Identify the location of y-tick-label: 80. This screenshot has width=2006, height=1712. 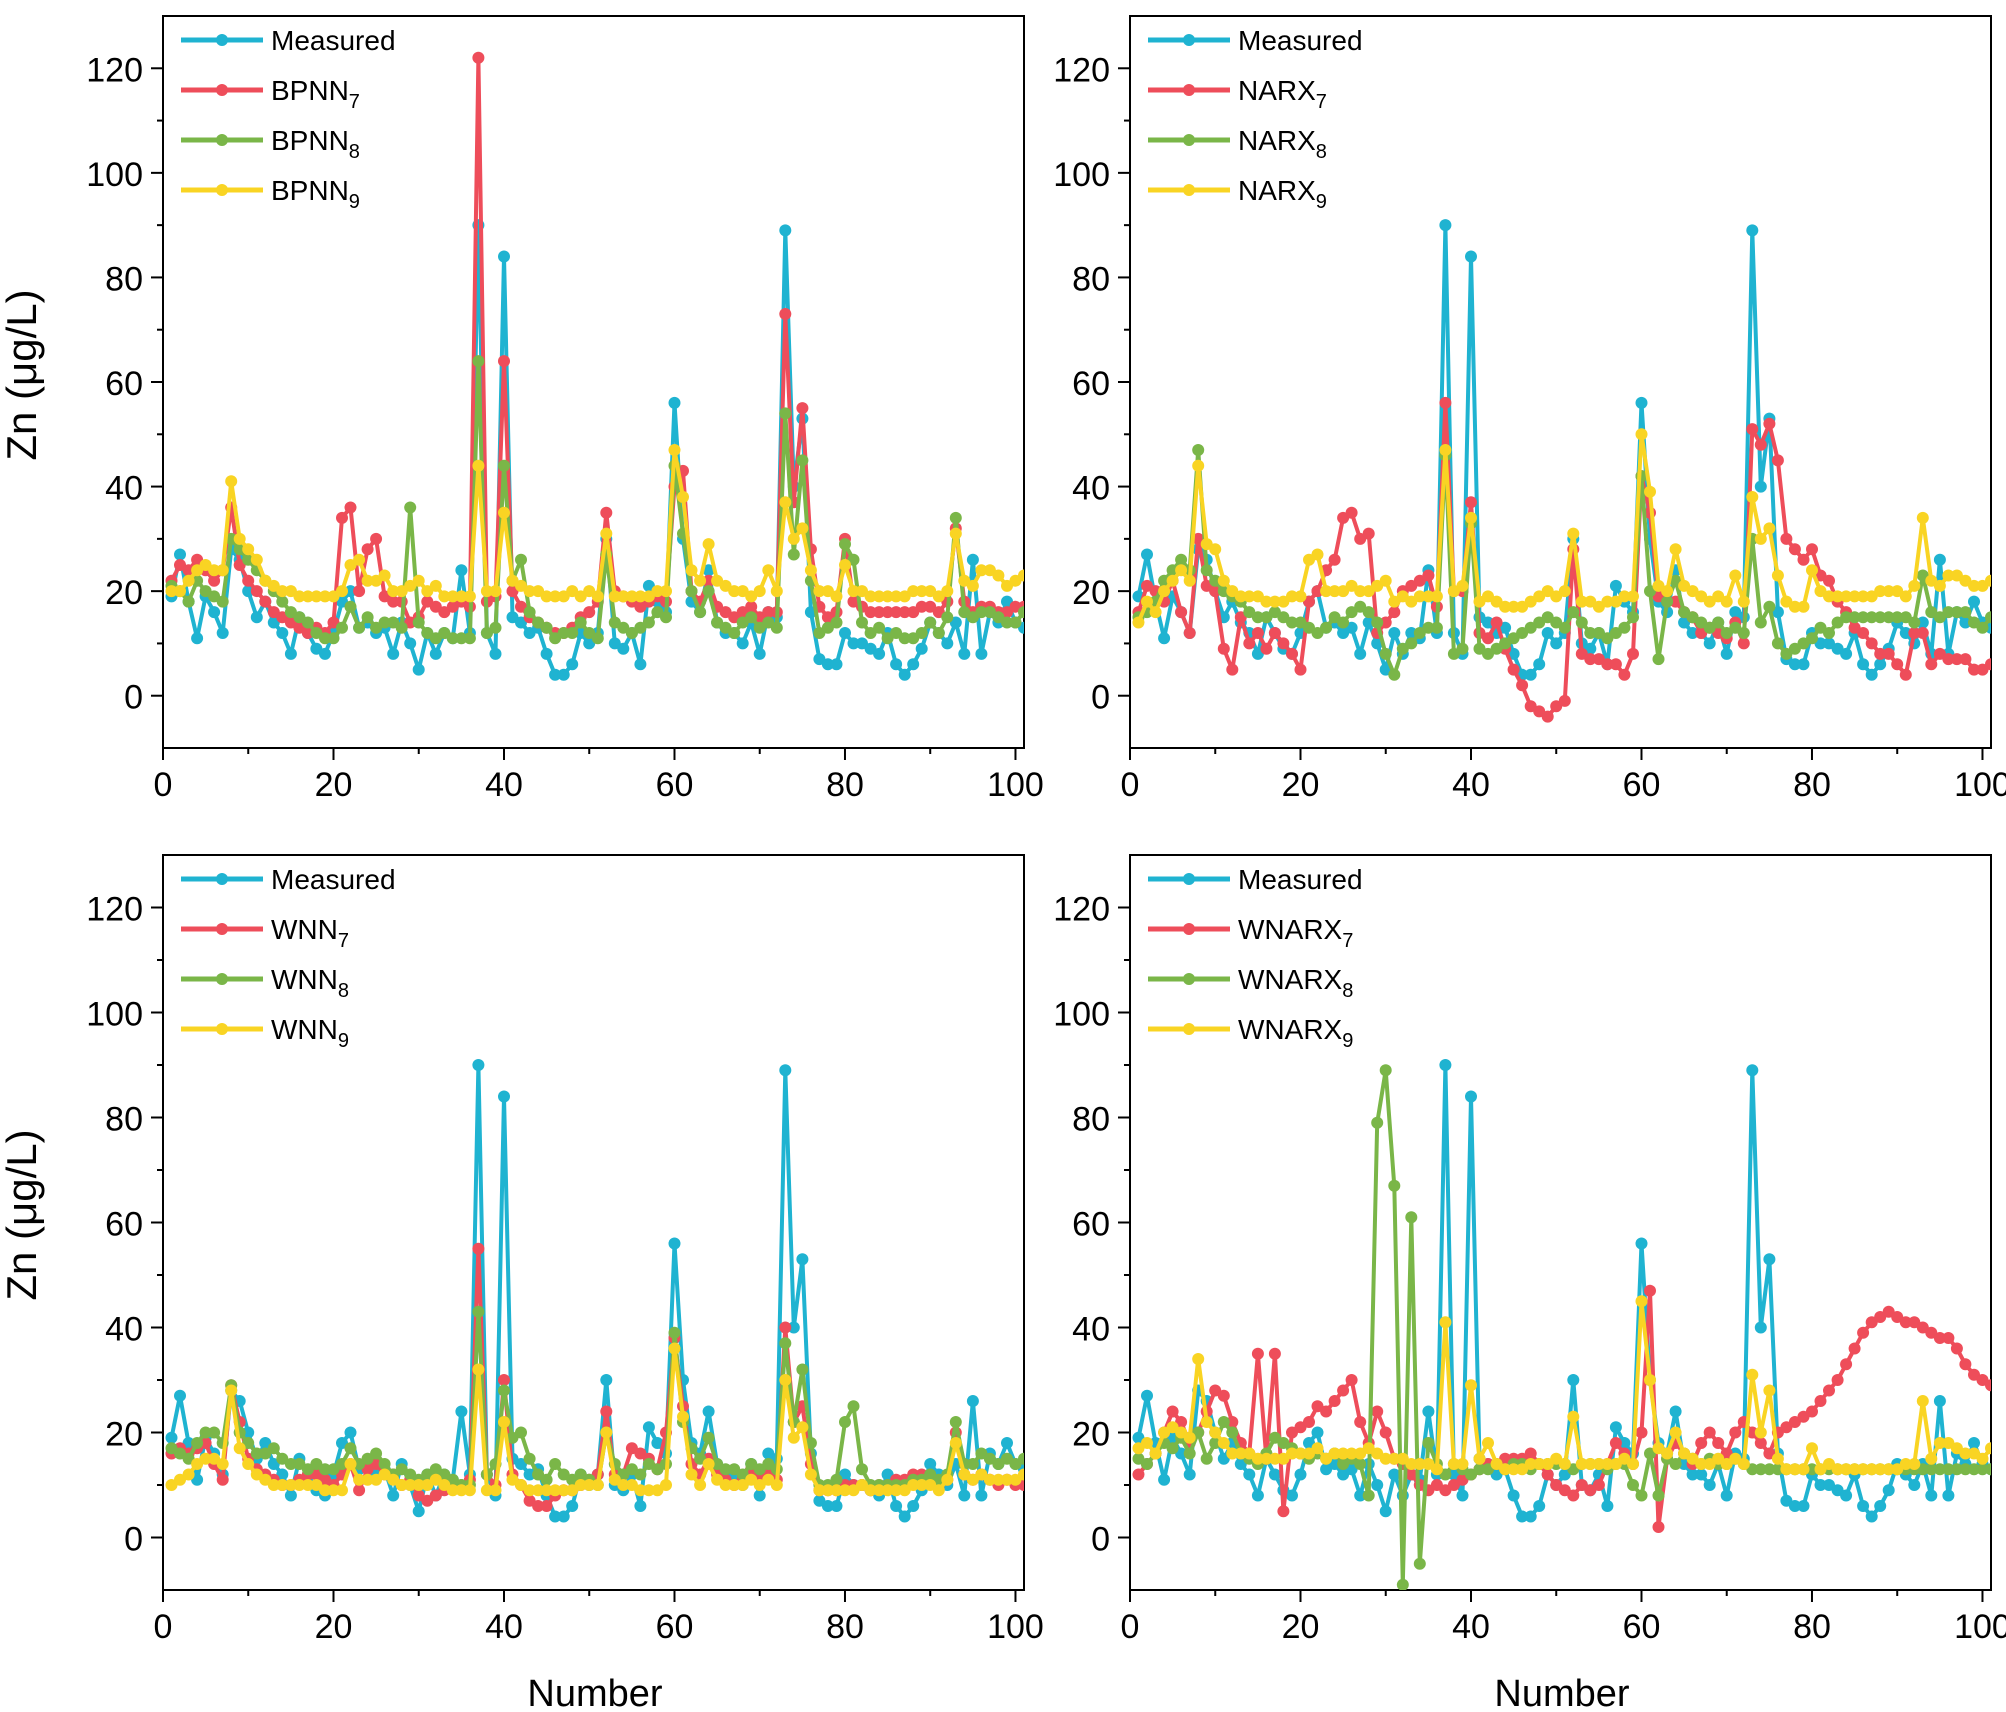
(124, 1120).